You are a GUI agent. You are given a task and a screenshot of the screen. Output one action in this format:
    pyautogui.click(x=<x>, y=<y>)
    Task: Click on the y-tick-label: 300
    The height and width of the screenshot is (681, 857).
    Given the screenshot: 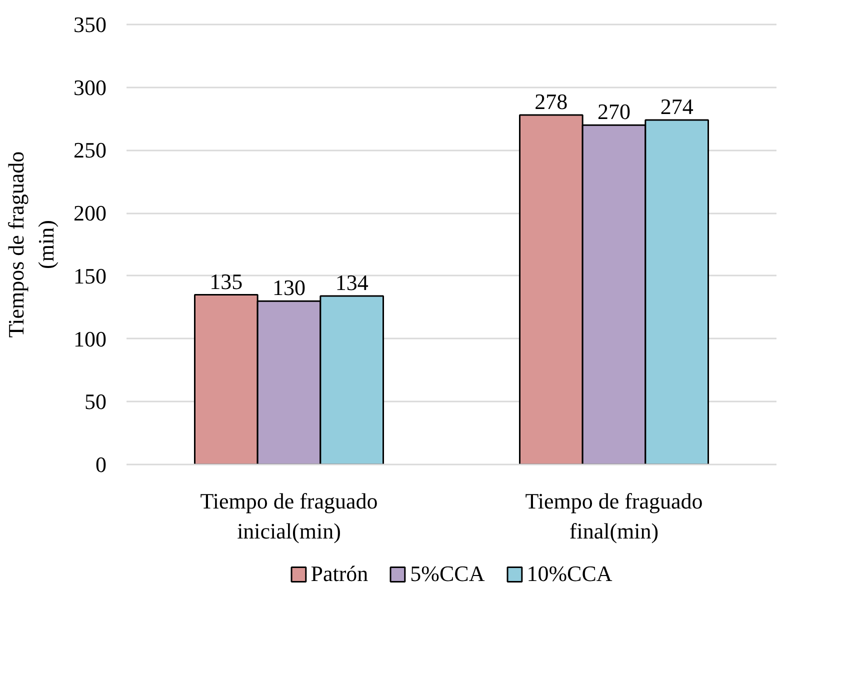 What is the action you would take?
    pyautogui.click(x=90, y=87)
    